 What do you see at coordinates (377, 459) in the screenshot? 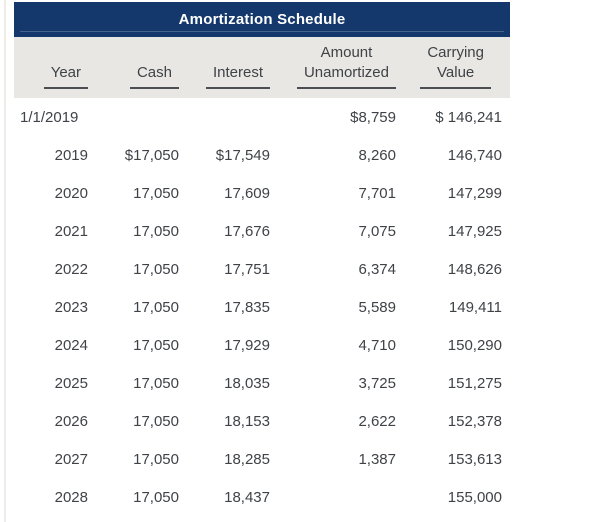
I see `cell-amount_unamortized: 1,387` at bounding box center [377, 459].